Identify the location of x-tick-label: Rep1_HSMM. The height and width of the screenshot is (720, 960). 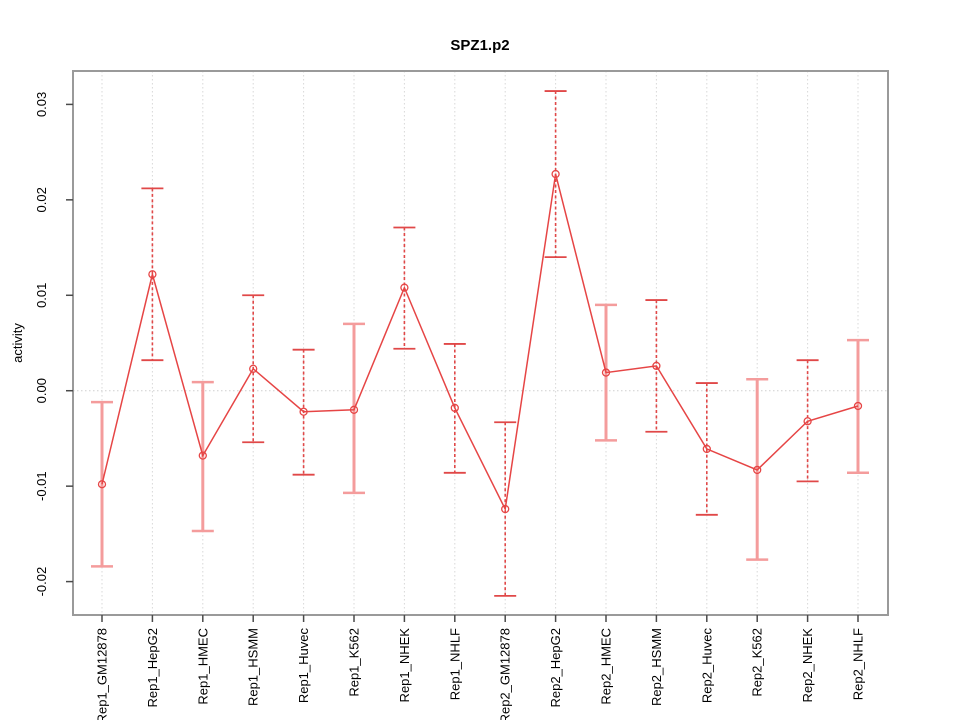
(253, 667).